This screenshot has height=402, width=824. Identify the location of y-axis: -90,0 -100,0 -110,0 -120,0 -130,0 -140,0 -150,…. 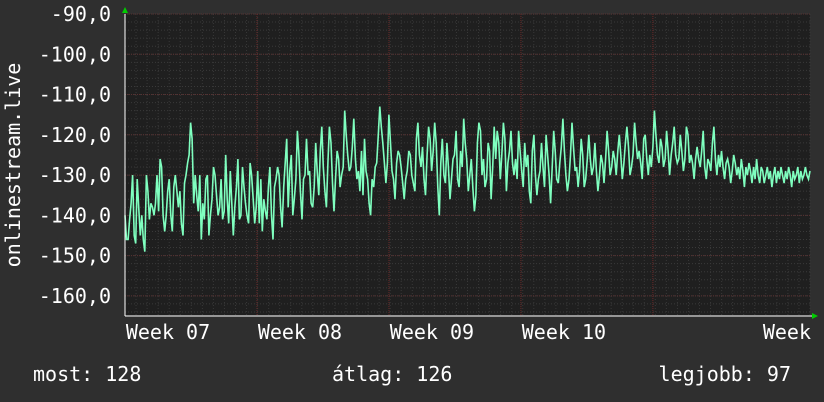
(75, 155).